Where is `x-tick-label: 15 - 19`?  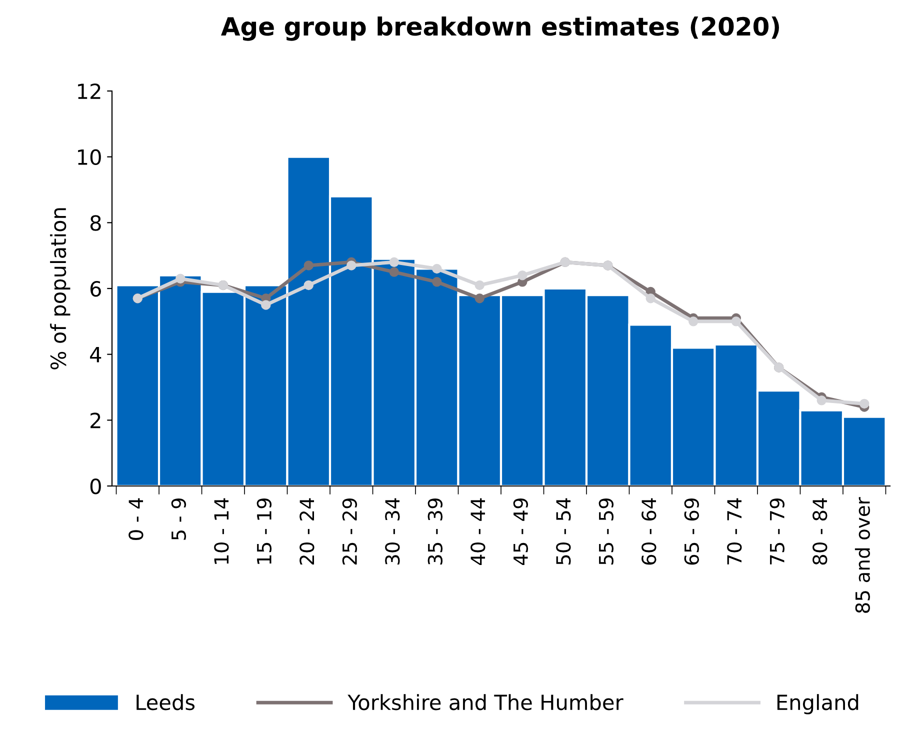 x-tick-label: 15 - 19 is located at coordinates (264, 531).